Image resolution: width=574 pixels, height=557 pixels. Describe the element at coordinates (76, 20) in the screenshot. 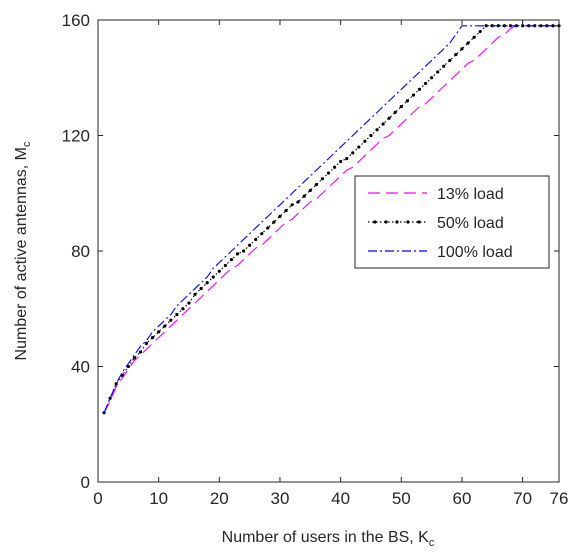

I see `y-tick-label-4: 160` at that location.